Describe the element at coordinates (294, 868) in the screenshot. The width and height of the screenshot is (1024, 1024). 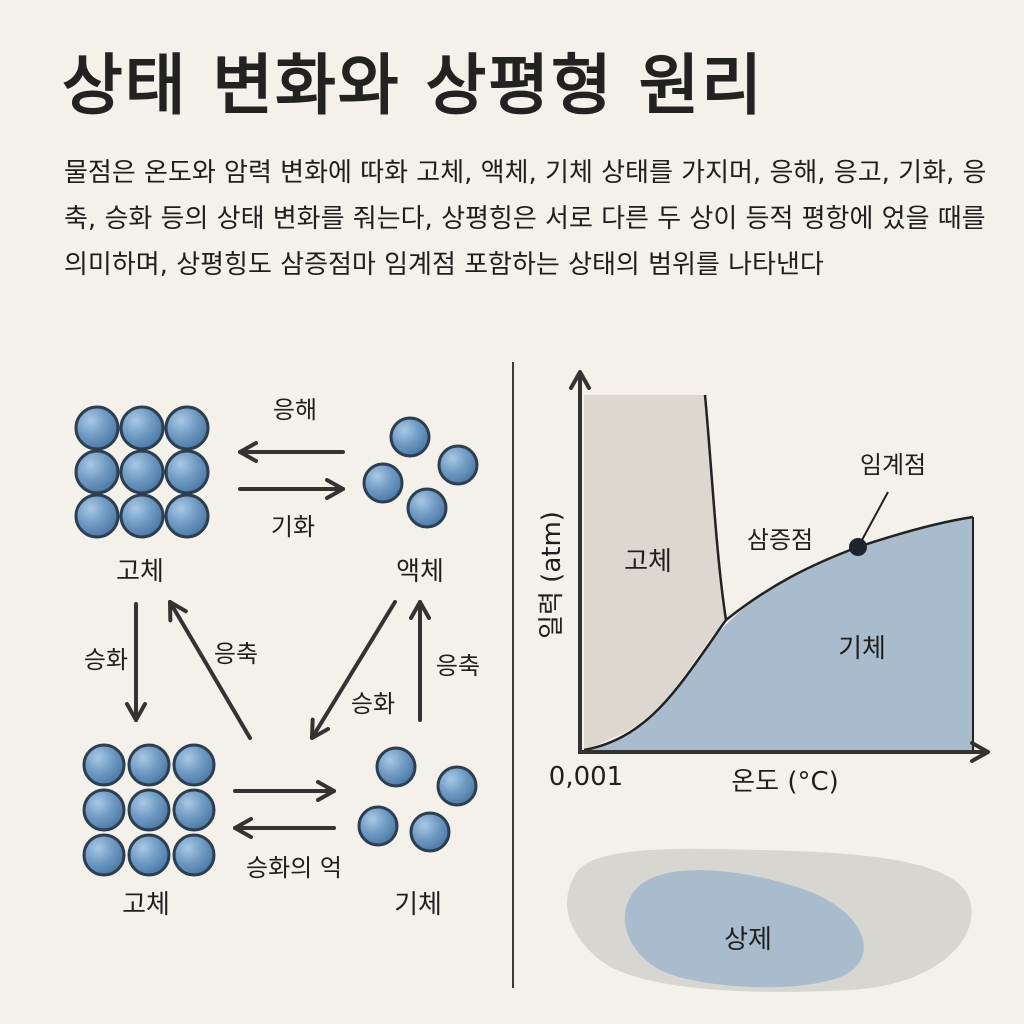
I see `label-deposition: 승화의 억` at that location.